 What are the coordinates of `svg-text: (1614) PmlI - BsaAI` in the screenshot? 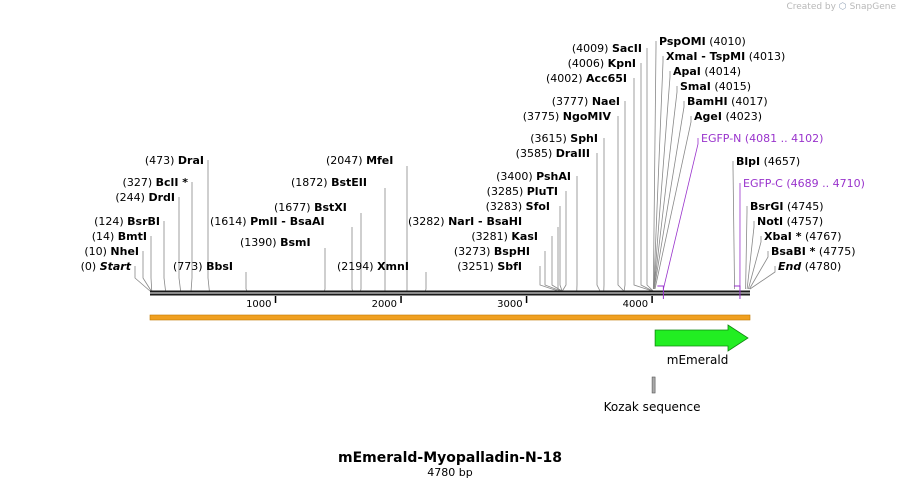 It's located at (267, 221).